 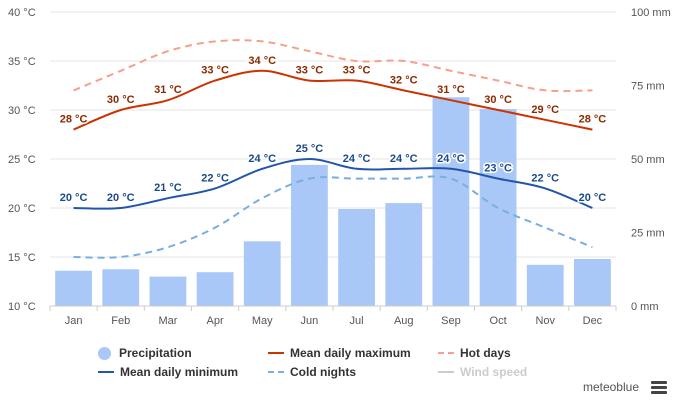 I want to click on legend-hot-days: Hot days, so click(x=474, y=353).